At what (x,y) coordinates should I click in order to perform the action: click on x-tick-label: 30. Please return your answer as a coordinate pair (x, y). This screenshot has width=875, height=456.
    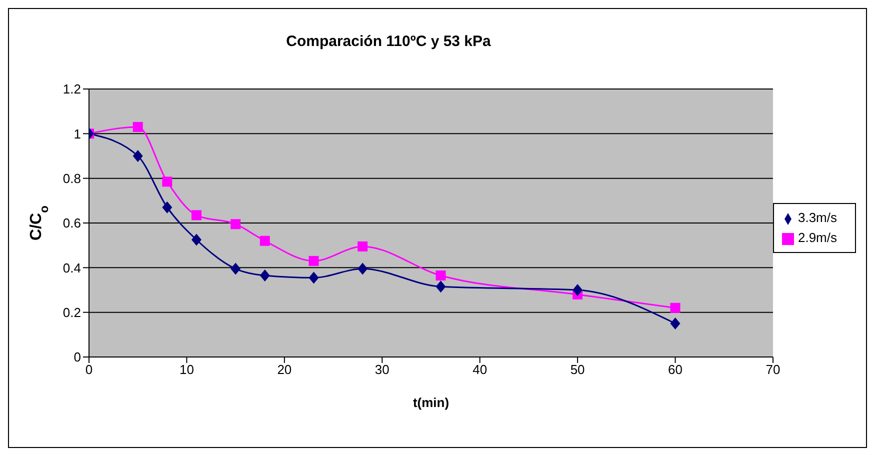
    Looking at the image, I should click on (382, 370).